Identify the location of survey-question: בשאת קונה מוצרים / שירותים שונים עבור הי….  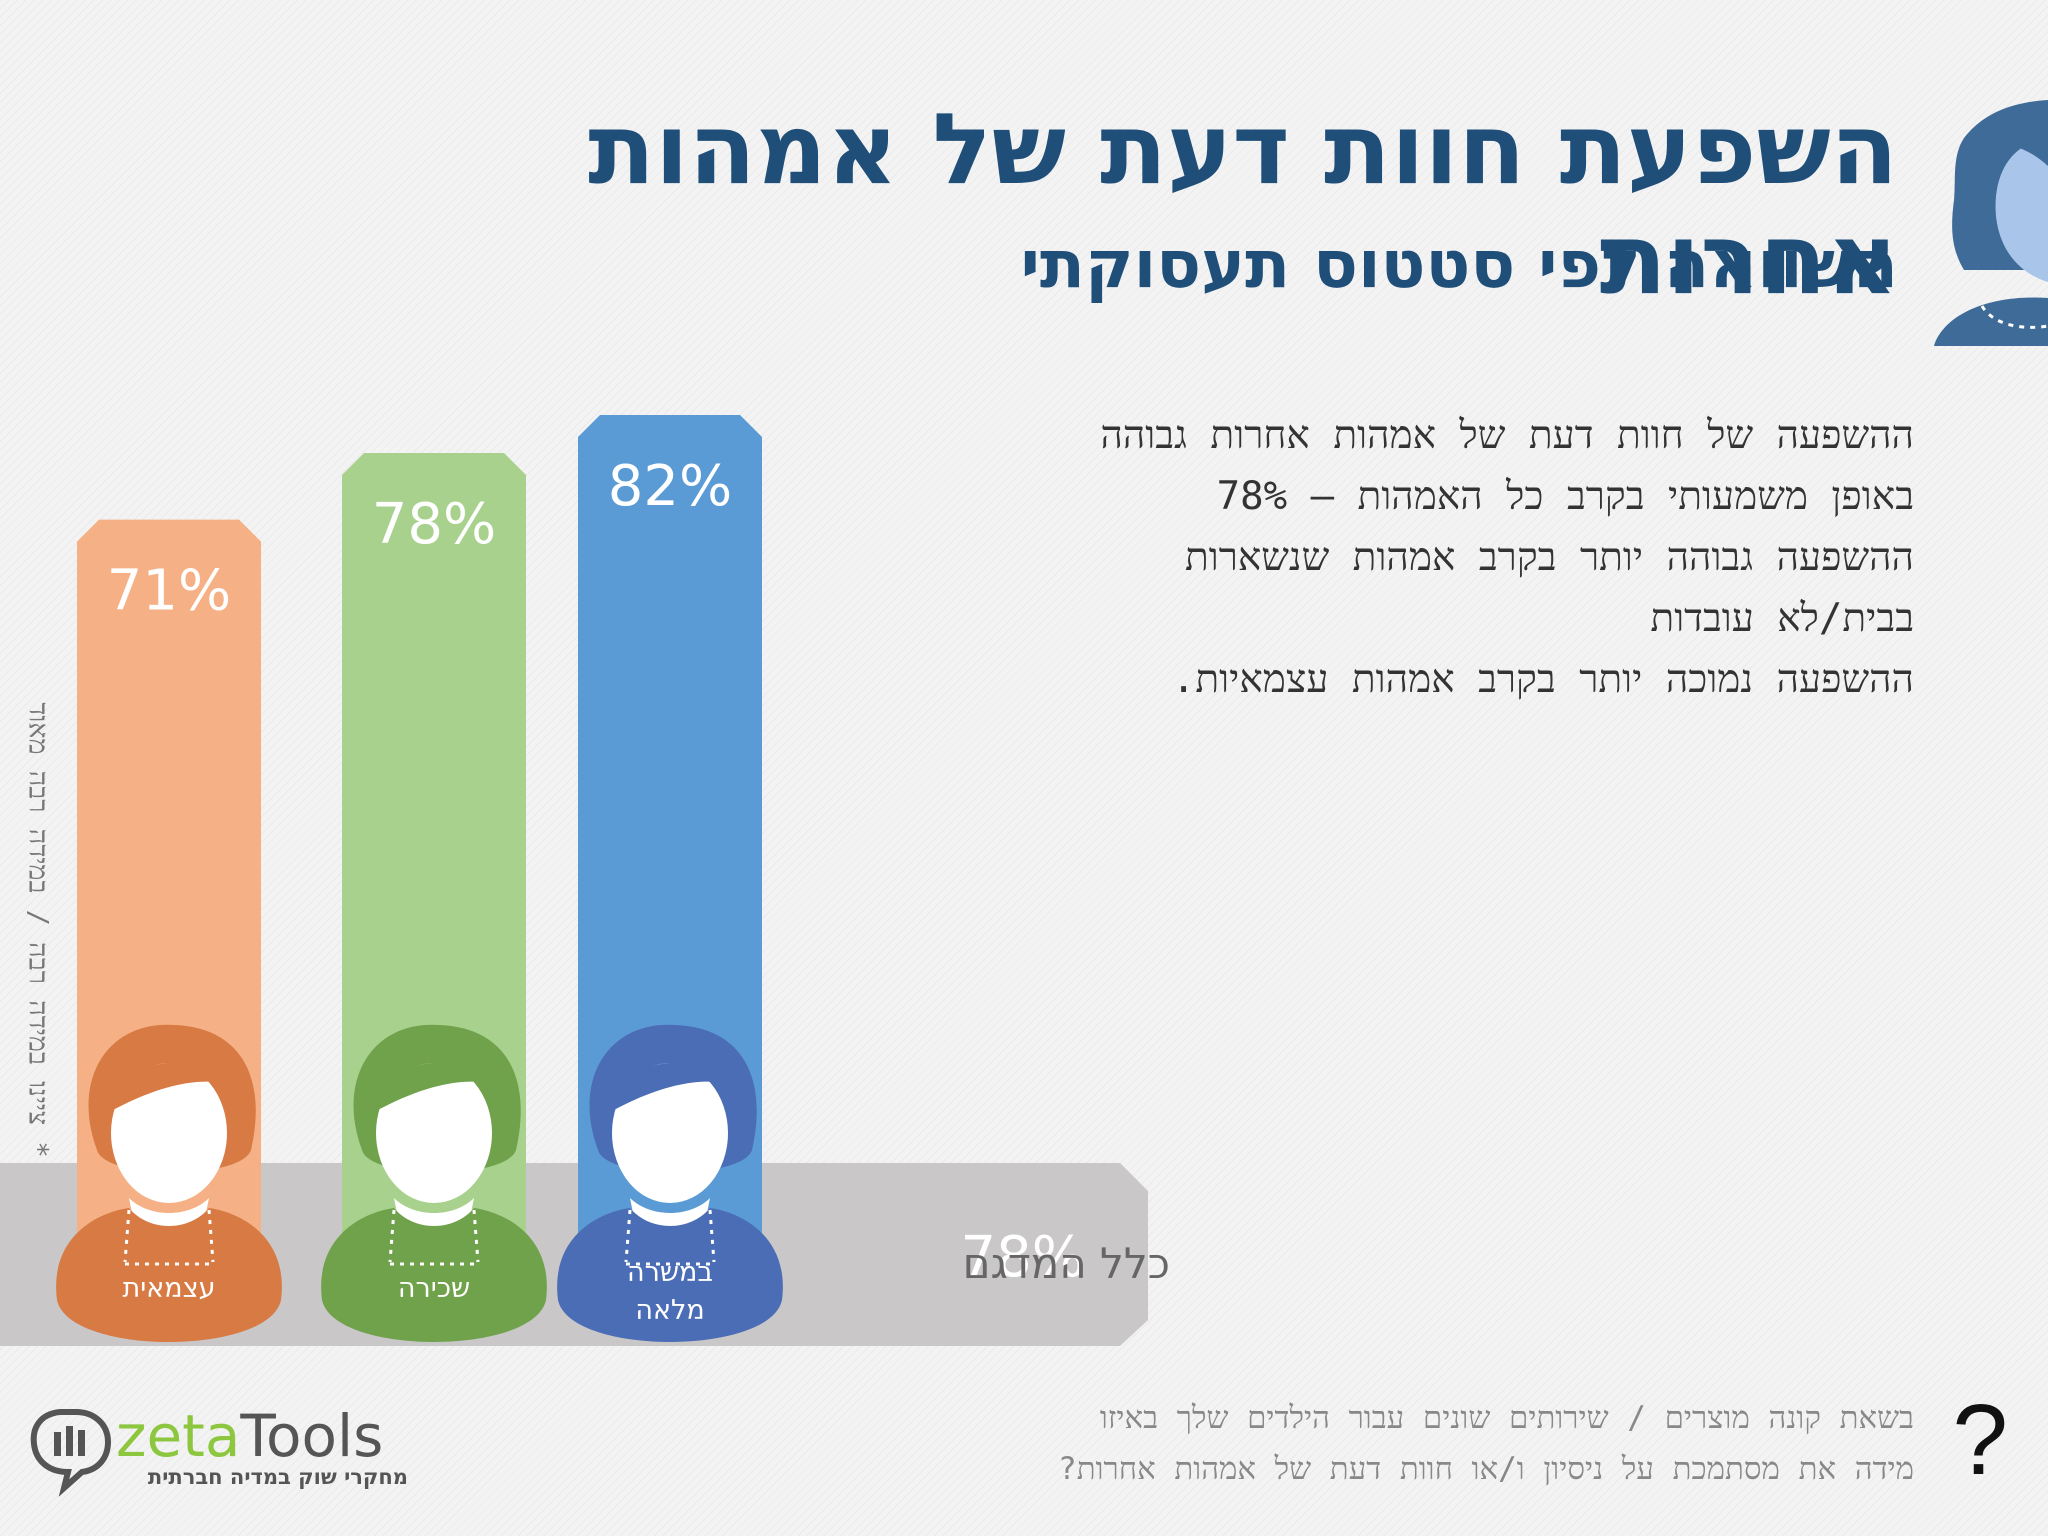
(1486, 1444).